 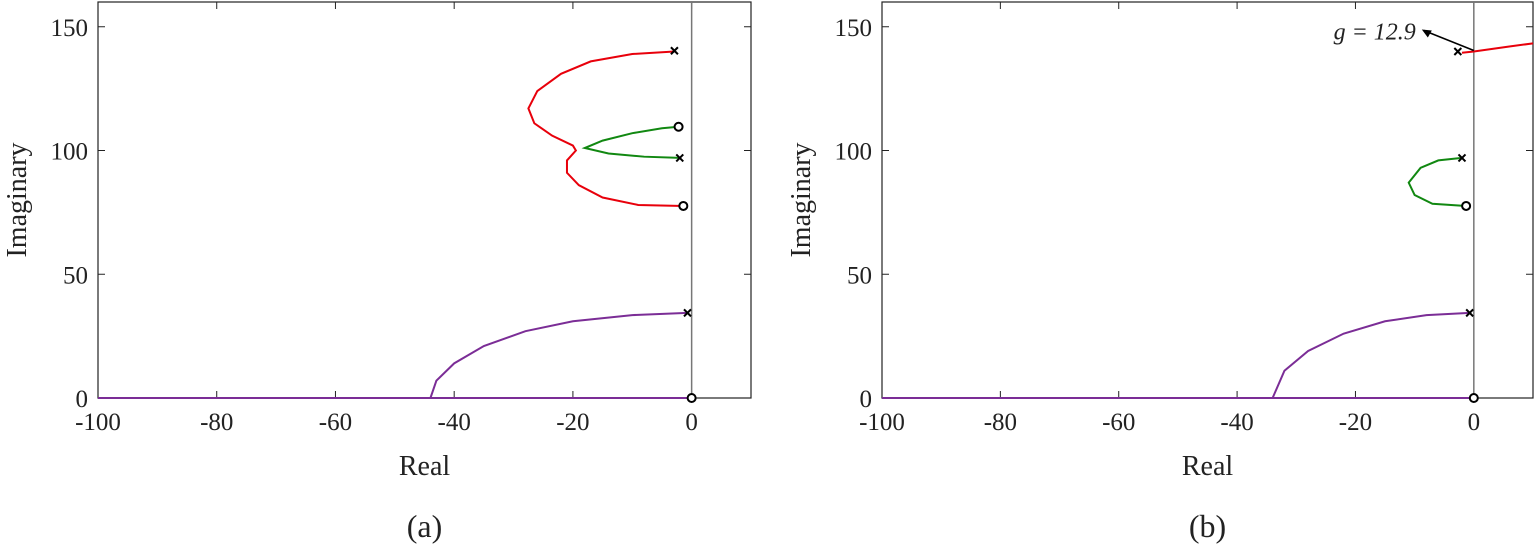 I want to click on caption: (b), so click(x=1207, y=526).